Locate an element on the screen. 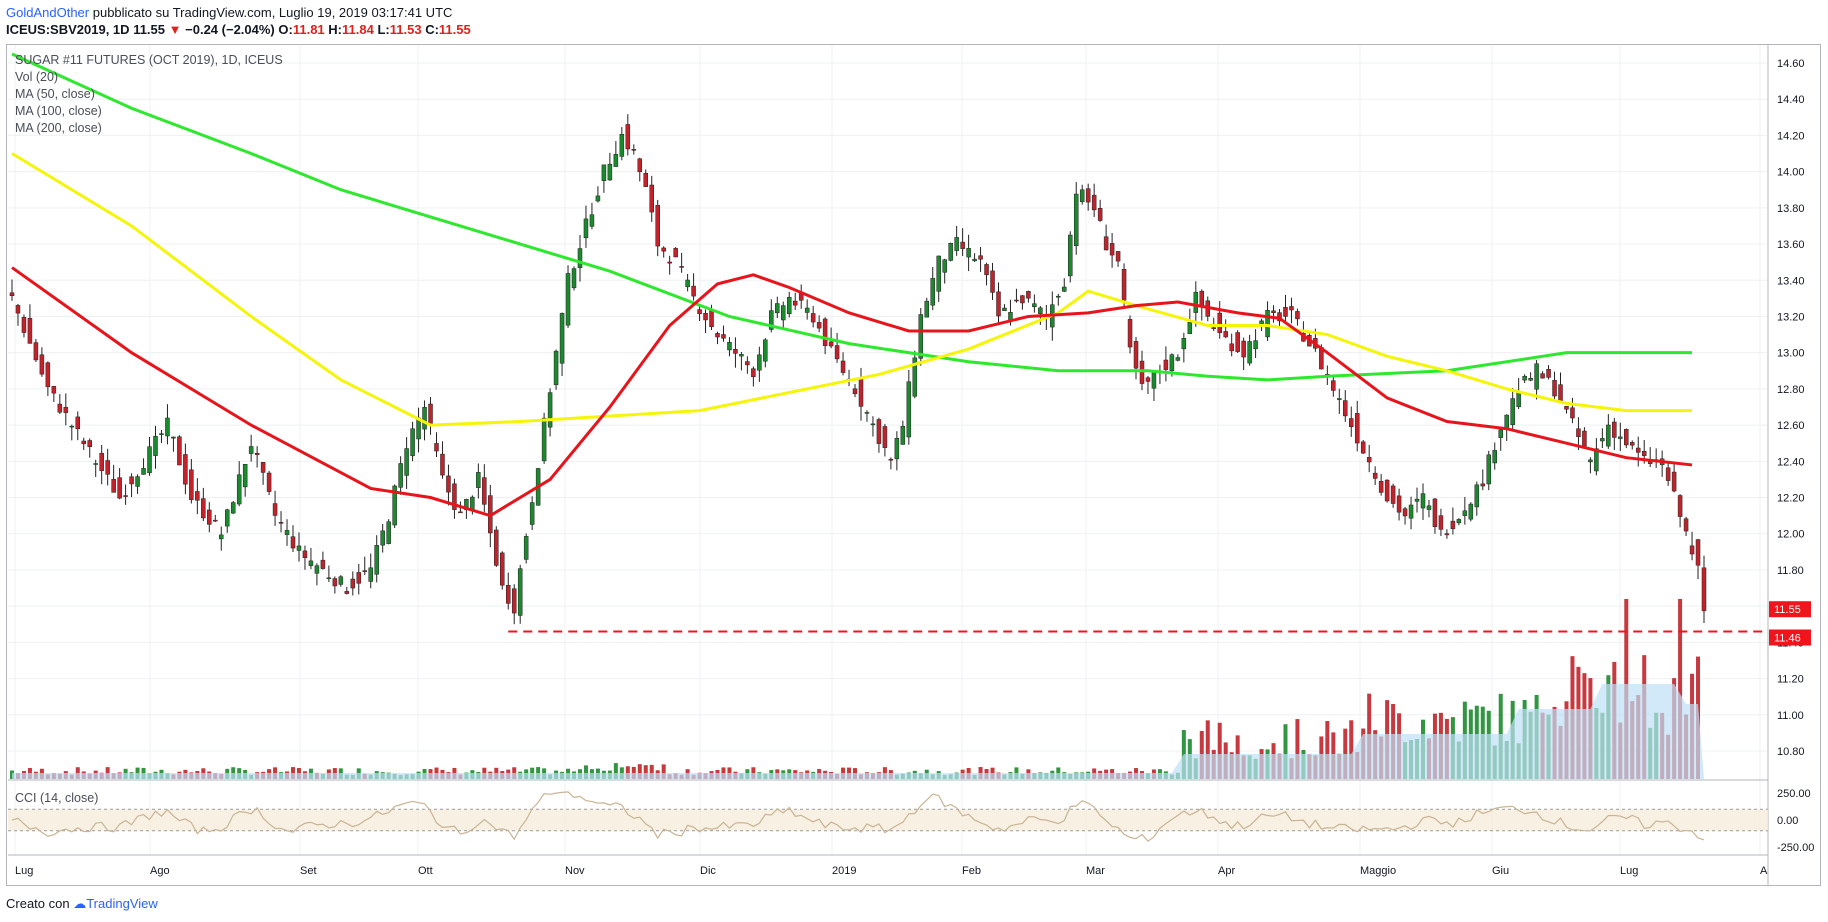 The width and height of the screenshot is (1828, 922). legend-ma200: MA (200, close) is located at coordinates (58, 128).